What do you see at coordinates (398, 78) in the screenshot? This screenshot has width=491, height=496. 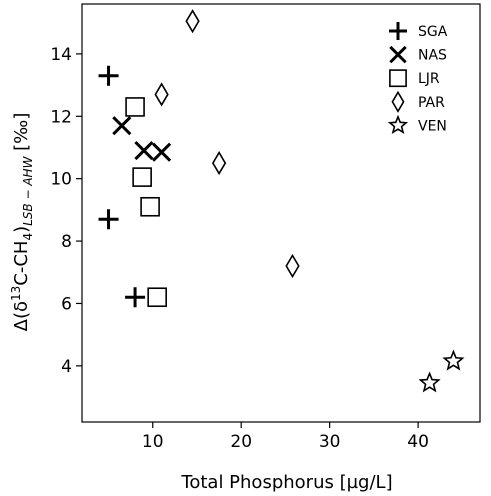 I see `legend-marker-ljr` at bounding box center [398, 78].